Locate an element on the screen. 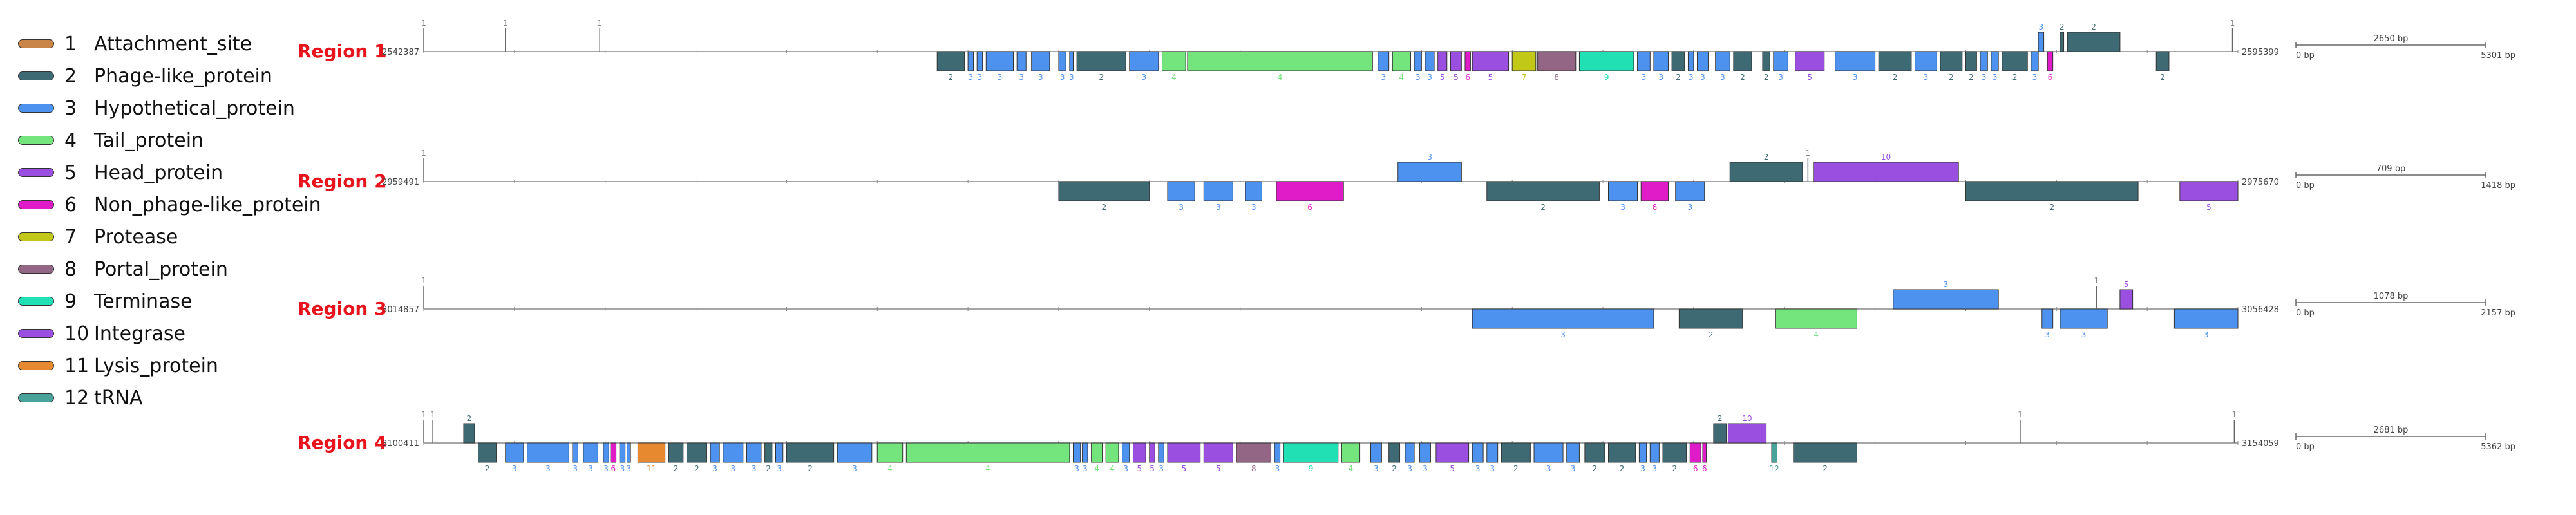  legend-number: 8 is located at coordinates (70, 269).